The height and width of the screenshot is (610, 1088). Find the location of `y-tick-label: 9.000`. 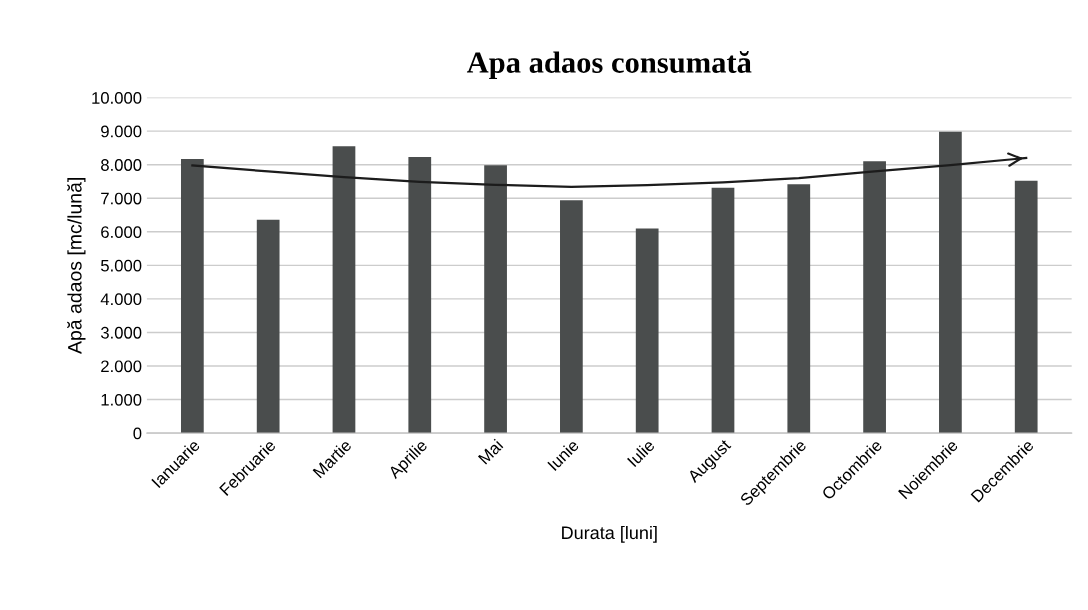

y-tick-label: 9.000 is located at coordinates (121, 131).